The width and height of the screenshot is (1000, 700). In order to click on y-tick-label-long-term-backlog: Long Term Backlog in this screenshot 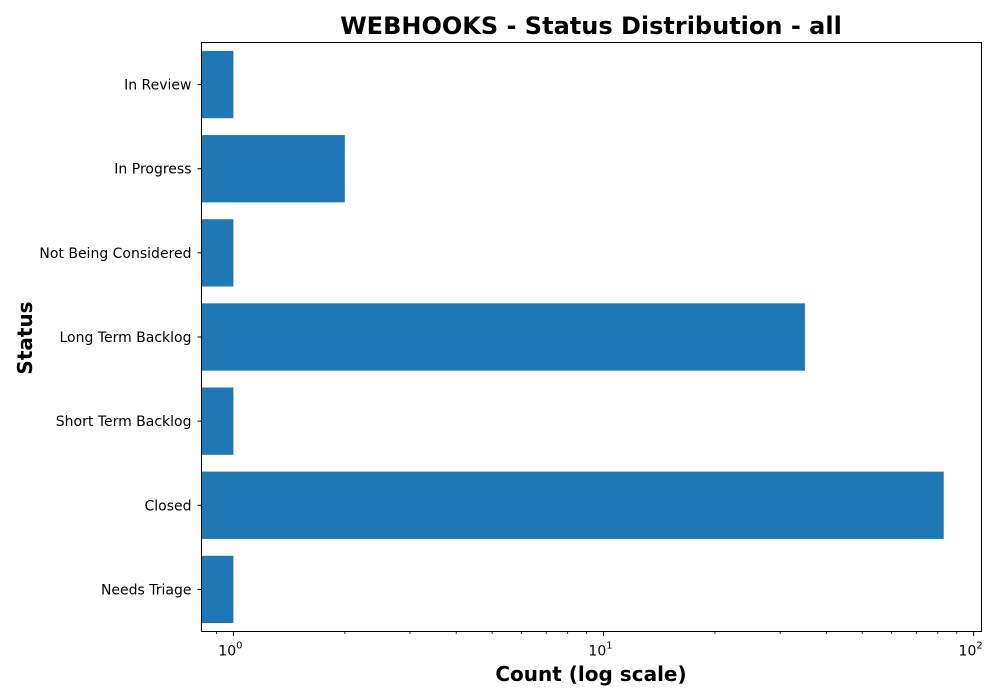, I will do `click(125, 338)`.